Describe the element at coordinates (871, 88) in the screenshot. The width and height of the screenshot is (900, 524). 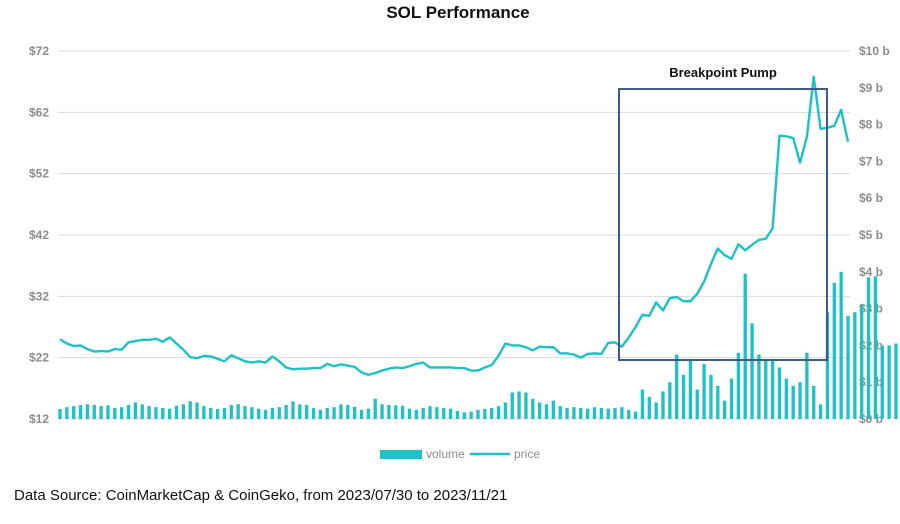
I see `right-tick-label: $9 b` at that location.